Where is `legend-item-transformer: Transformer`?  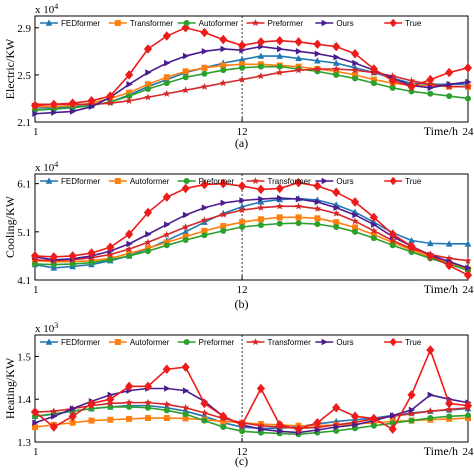 legend-item-transformer: Transformer is located at coordinates (278, 181).